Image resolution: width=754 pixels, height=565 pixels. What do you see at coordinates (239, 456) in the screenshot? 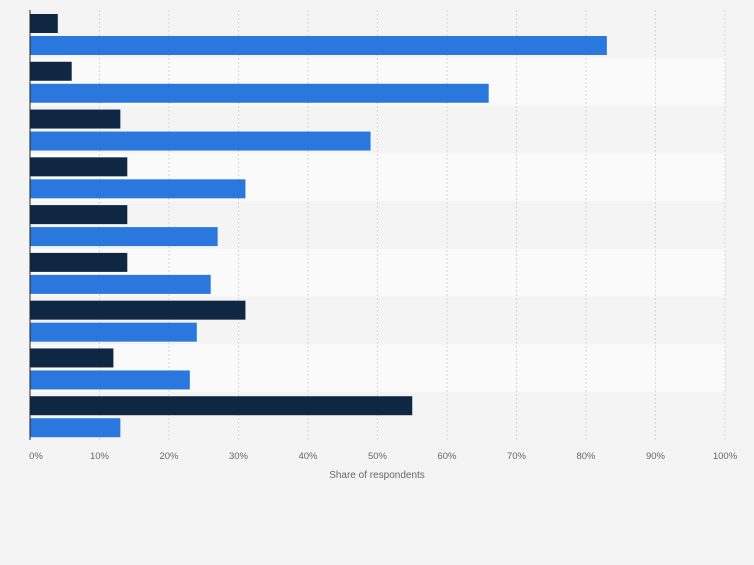
I see `x-tick-label: 30%` at bounding box center [239, 456].